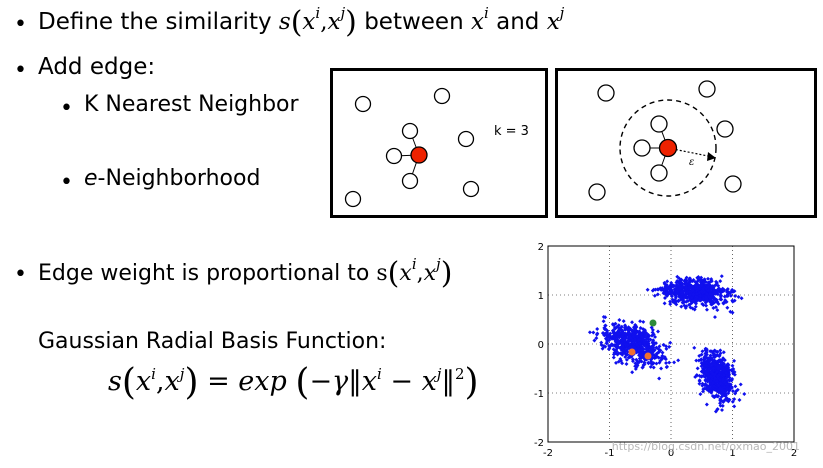 This screenshot has width=823, height=468. I want to click on knn-graph-panel: k = 3, so click(439, 143).